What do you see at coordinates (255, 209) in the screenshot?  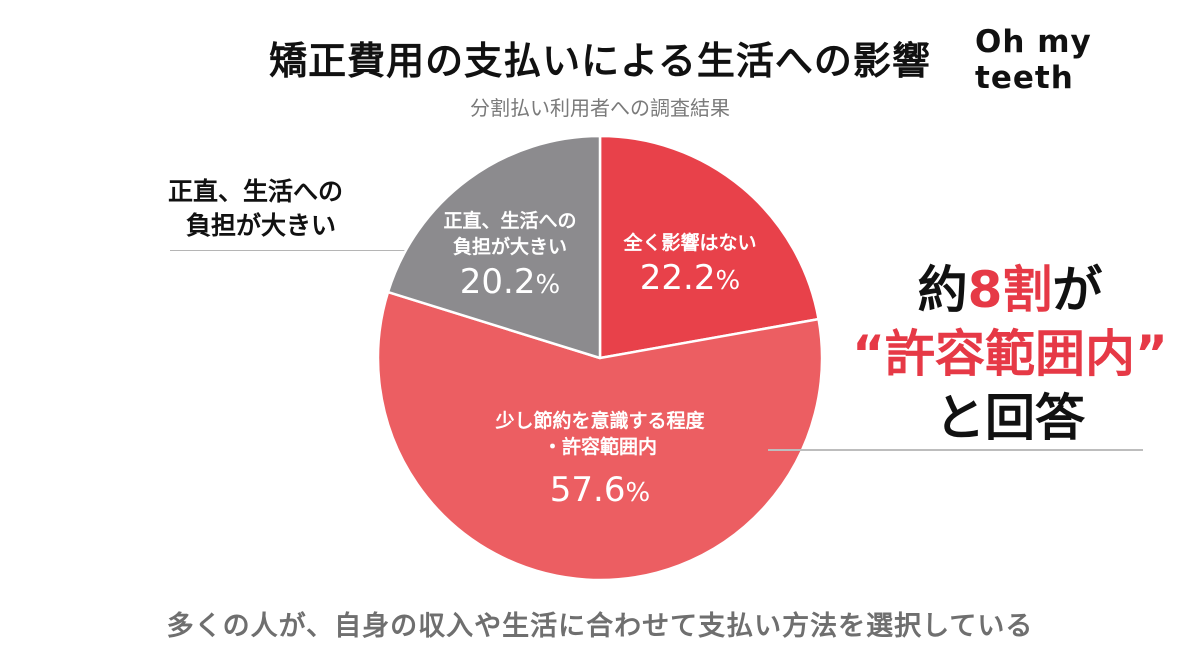 I see `left-callout-label: 正直、生活への 負担が大きい` at bounding box center [255, 209].